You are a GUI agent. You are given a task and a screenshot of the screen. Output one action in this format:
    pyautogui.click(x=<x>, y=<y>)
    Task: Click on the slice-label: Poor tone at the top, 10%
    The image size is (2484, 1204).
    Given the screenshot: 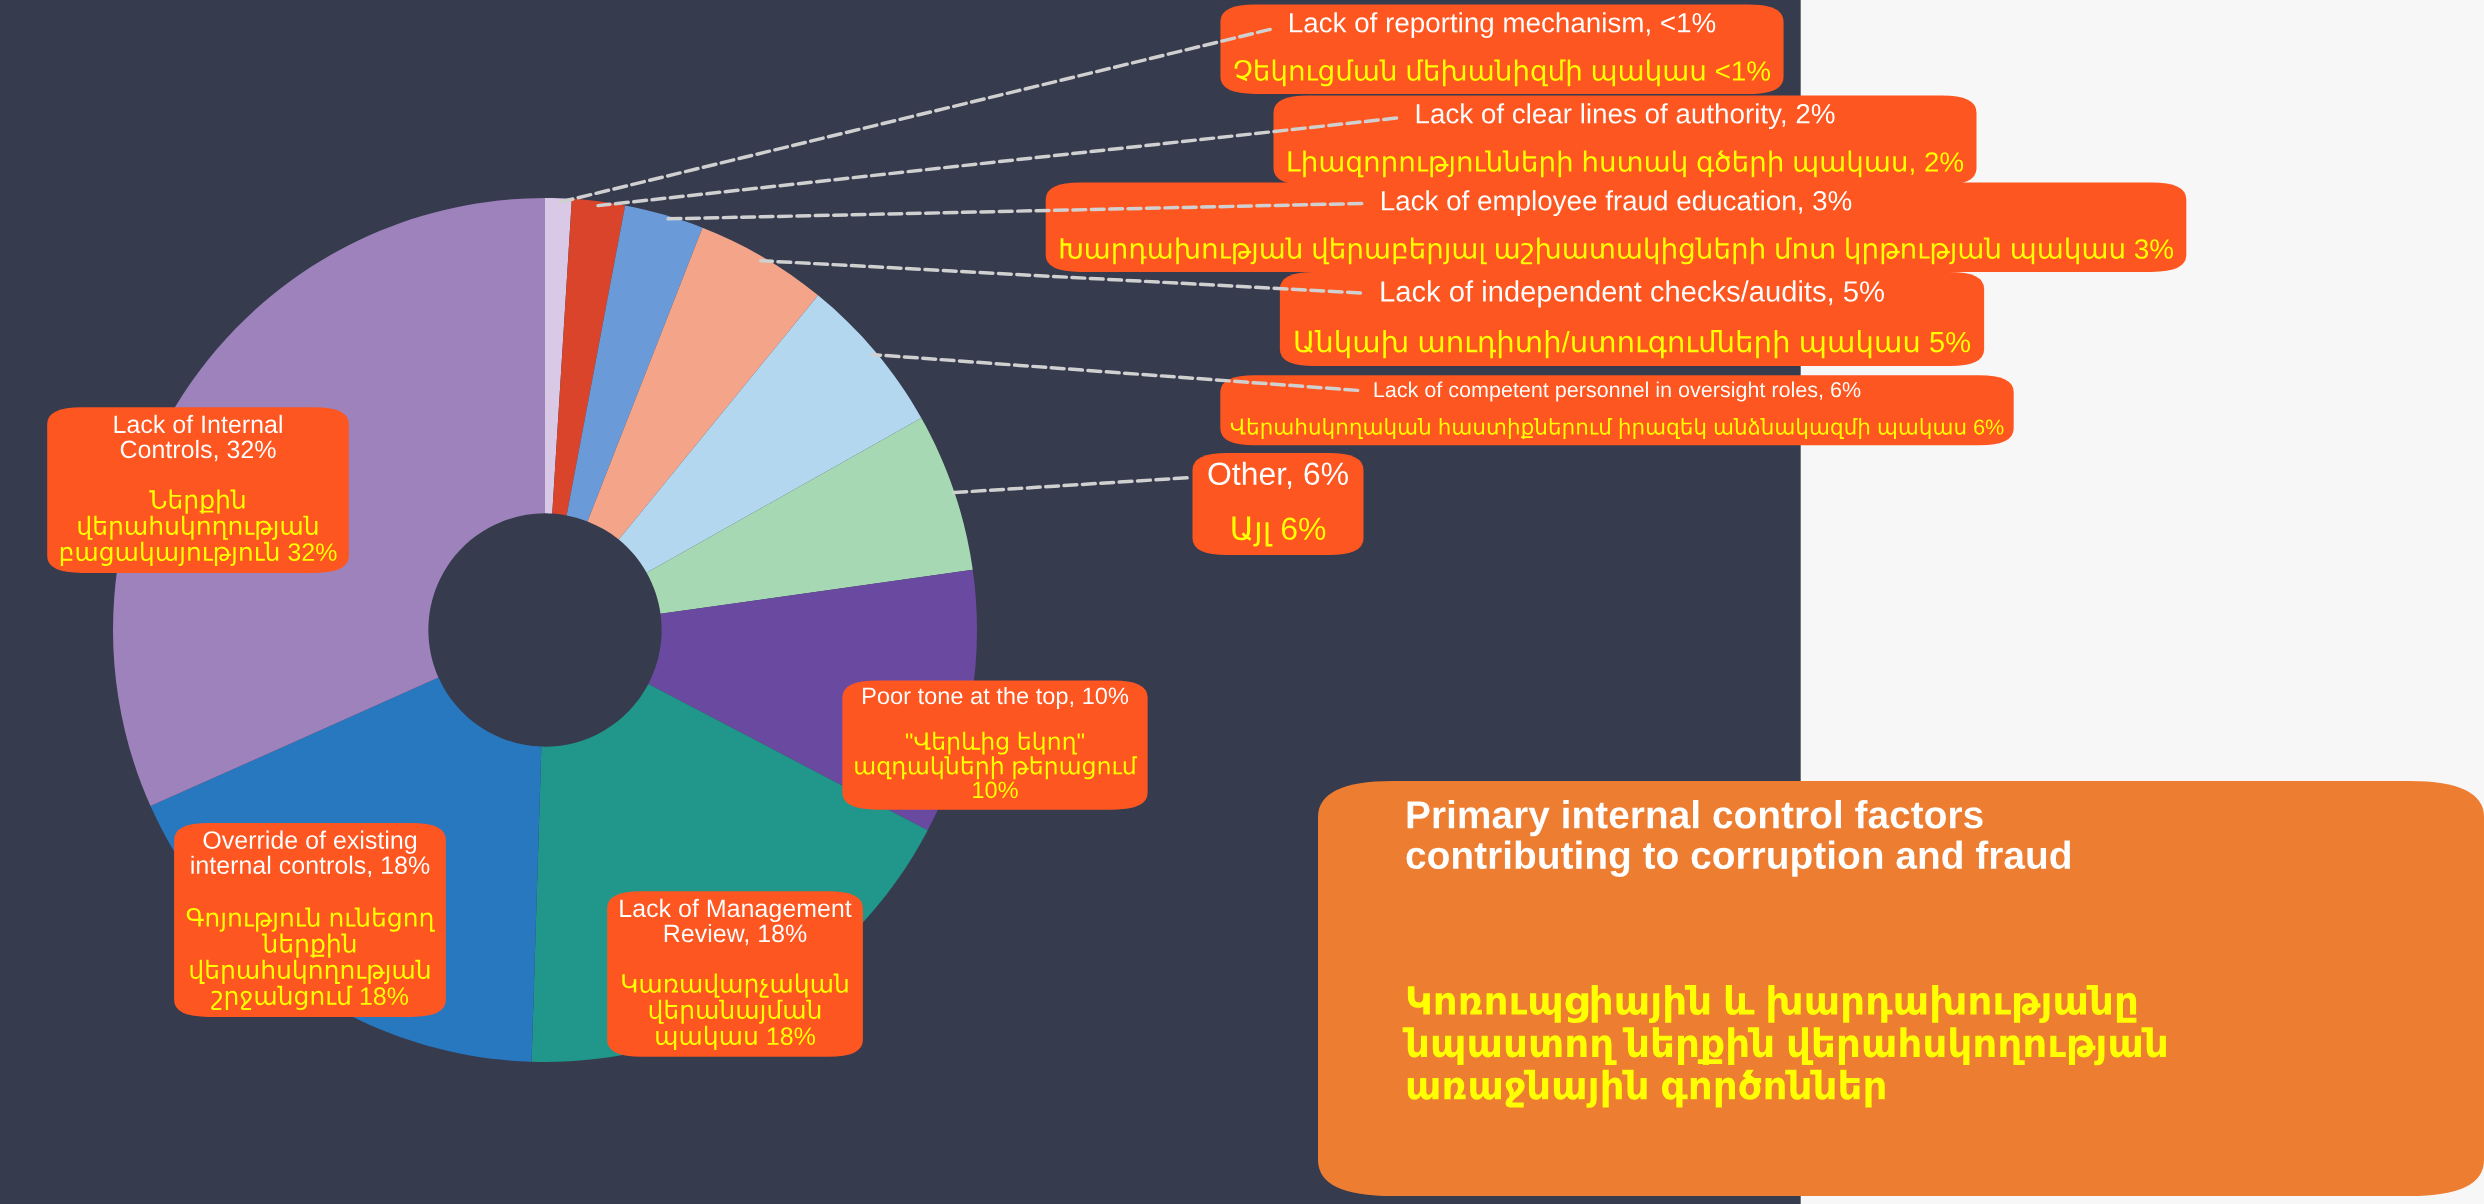 What is the action you would take?
    pyautogui.click(x=996, y=697)
    